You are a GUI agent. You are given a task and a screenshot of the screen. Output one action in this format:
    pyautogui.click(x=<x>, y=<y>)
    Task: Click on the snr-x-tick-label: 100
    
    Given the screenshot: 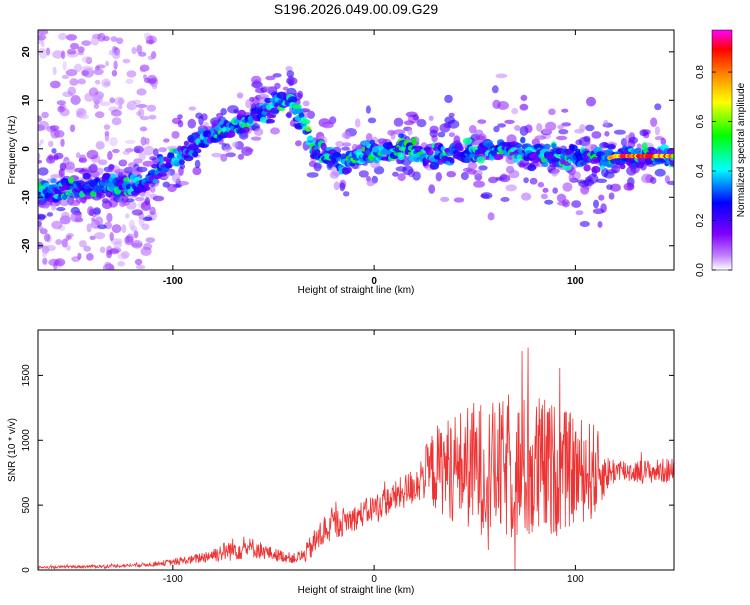 What is the action you would take?
    pyautogui.click(x=575, y=579)
    